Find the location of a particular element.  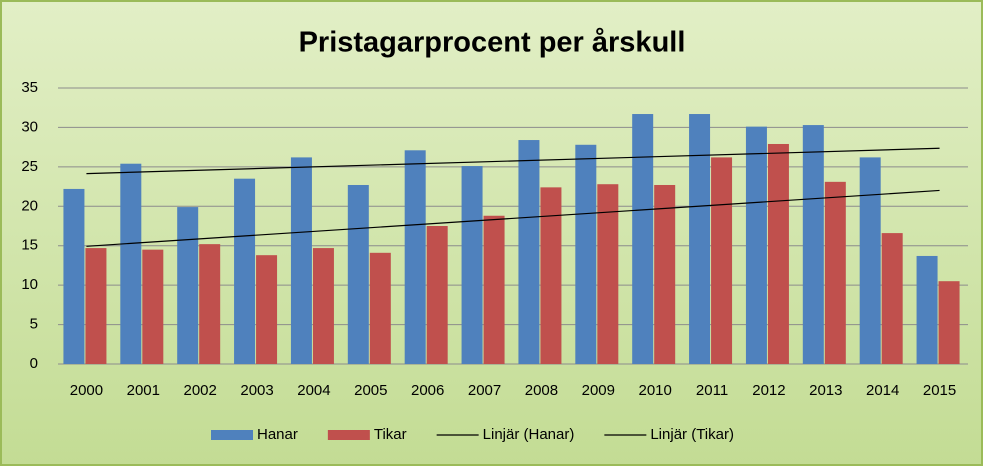

x-tick-label: 2001 is located at coordinates (143, 390).